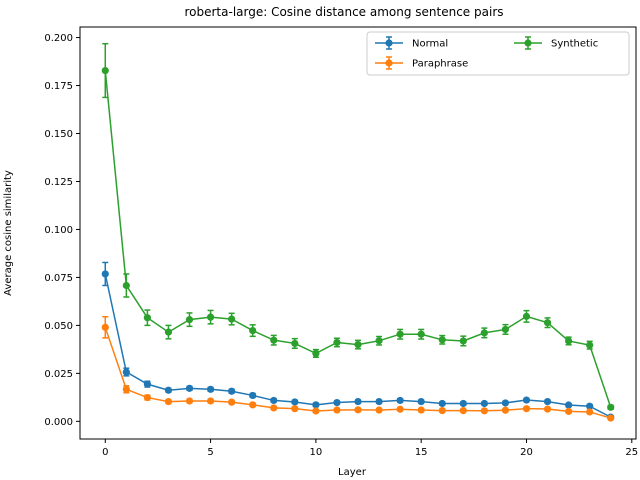 This screenshot has height=480, width=640. Describe the element at coordinates (58, 134) in the screenshot. I see `y-tick-label: 0.150` at that location.